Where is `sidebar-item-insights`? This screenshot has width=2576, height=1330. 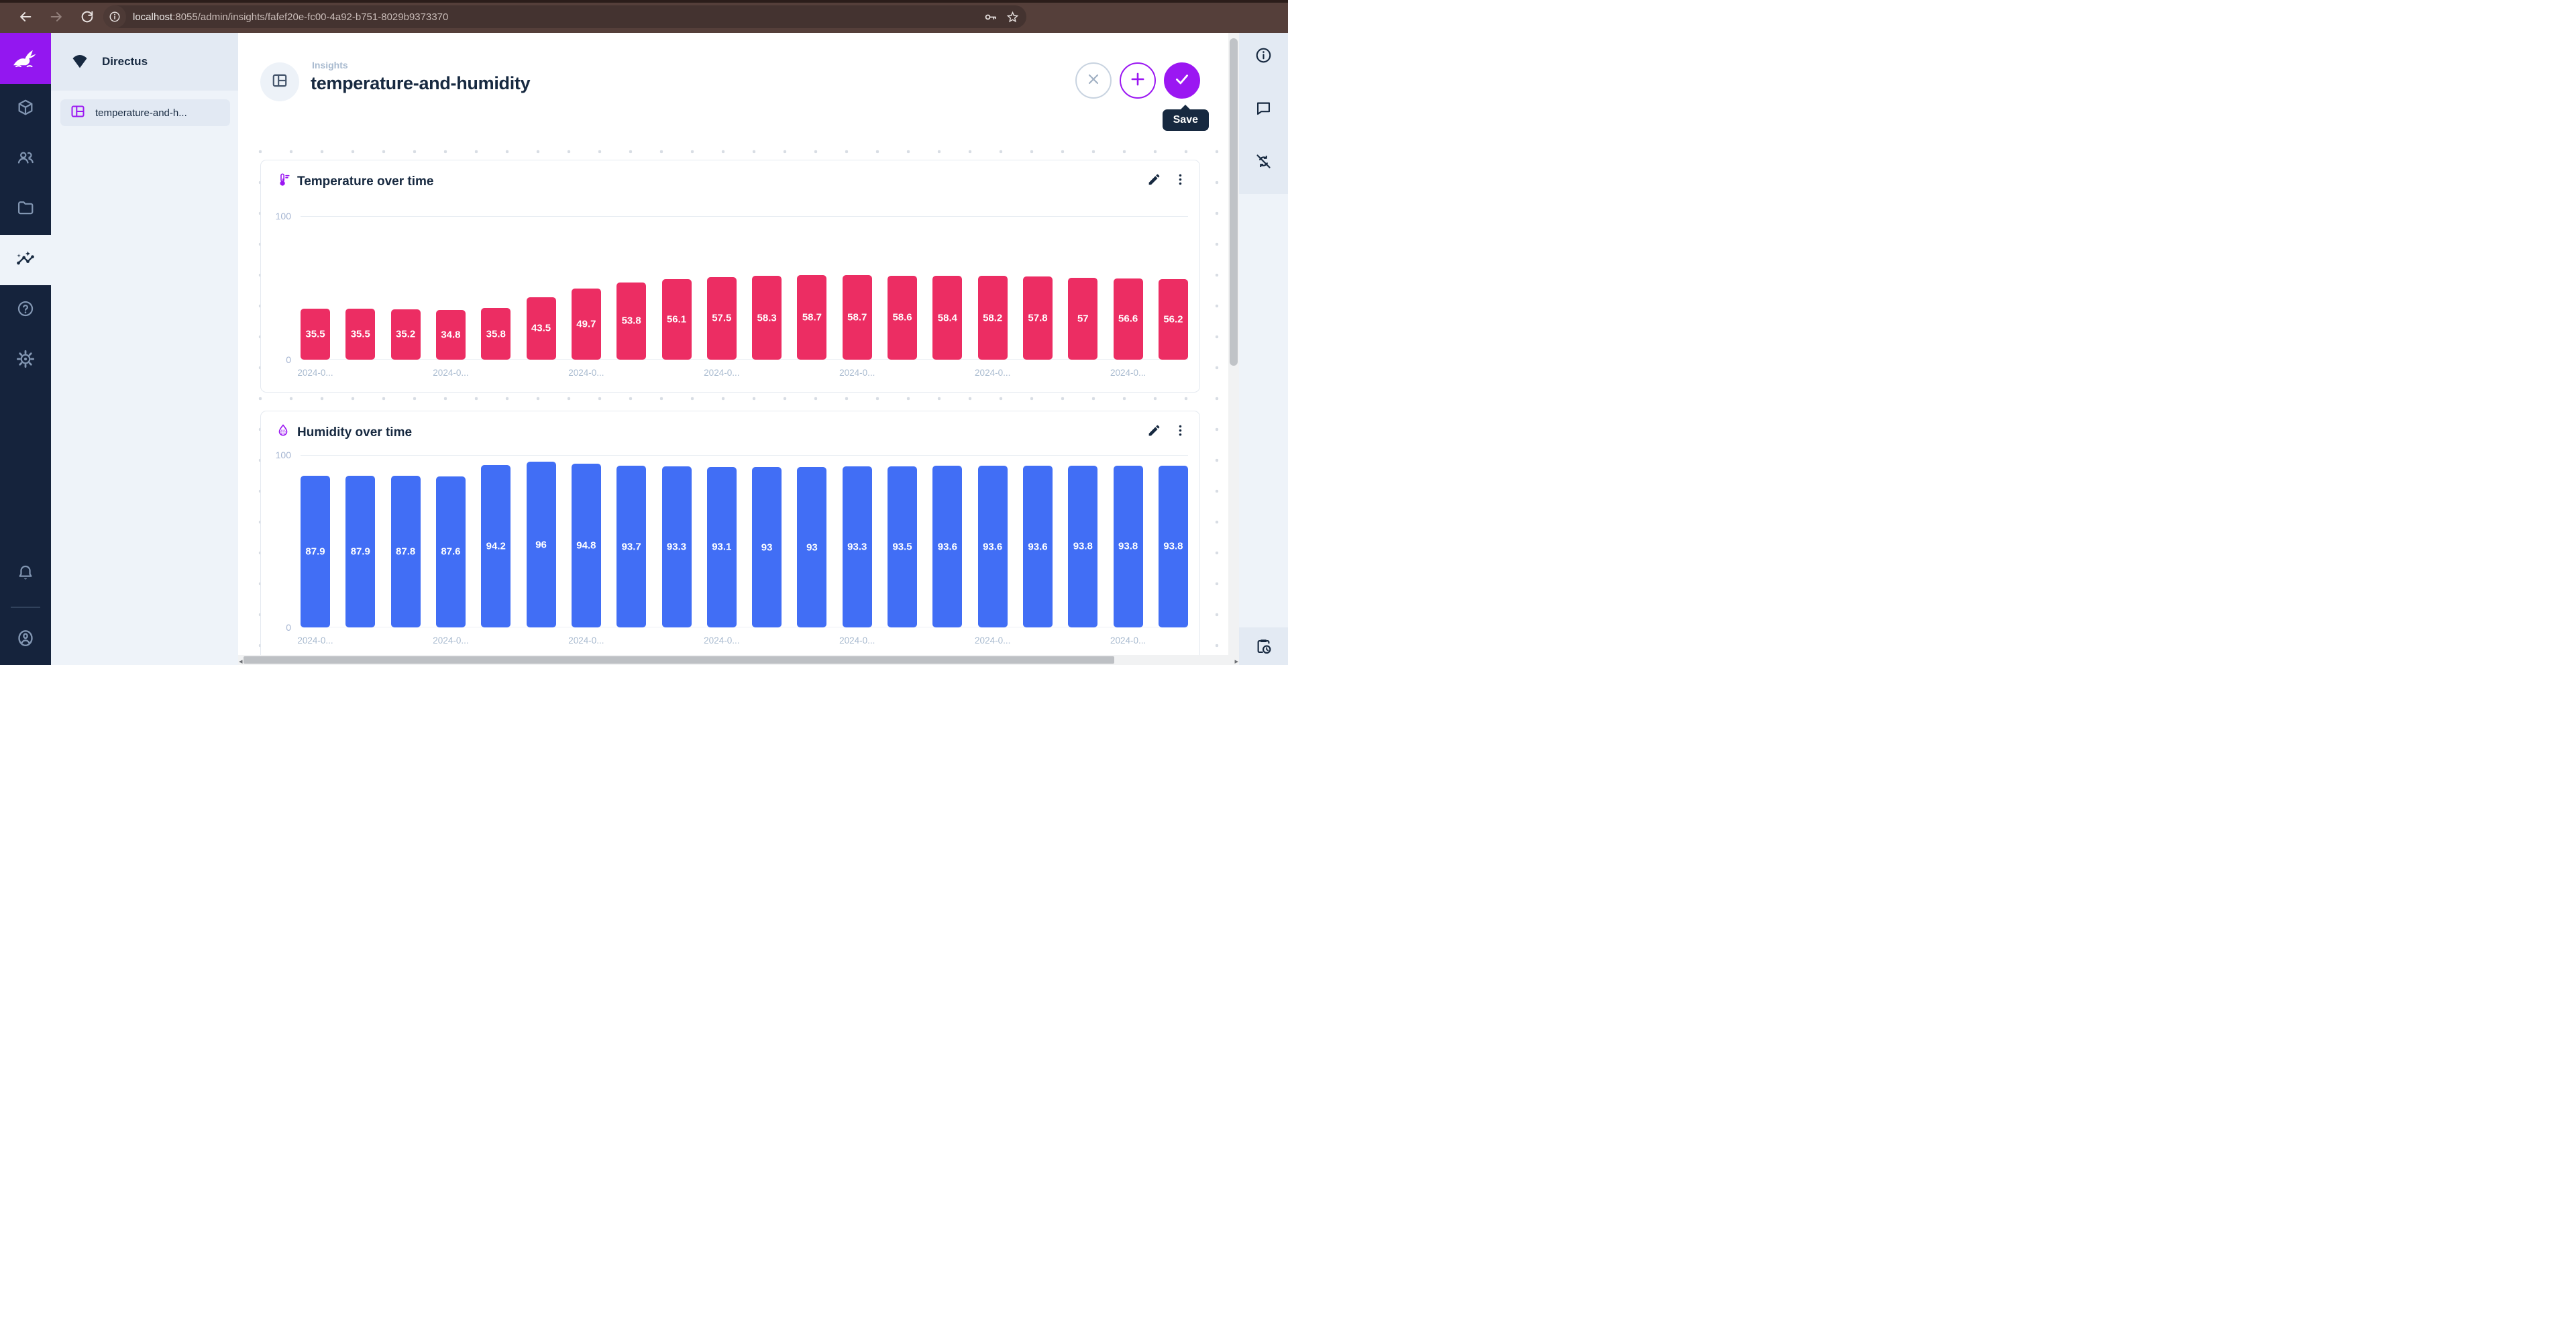 sidebar-item-insights is located at coordinates (25, 260).